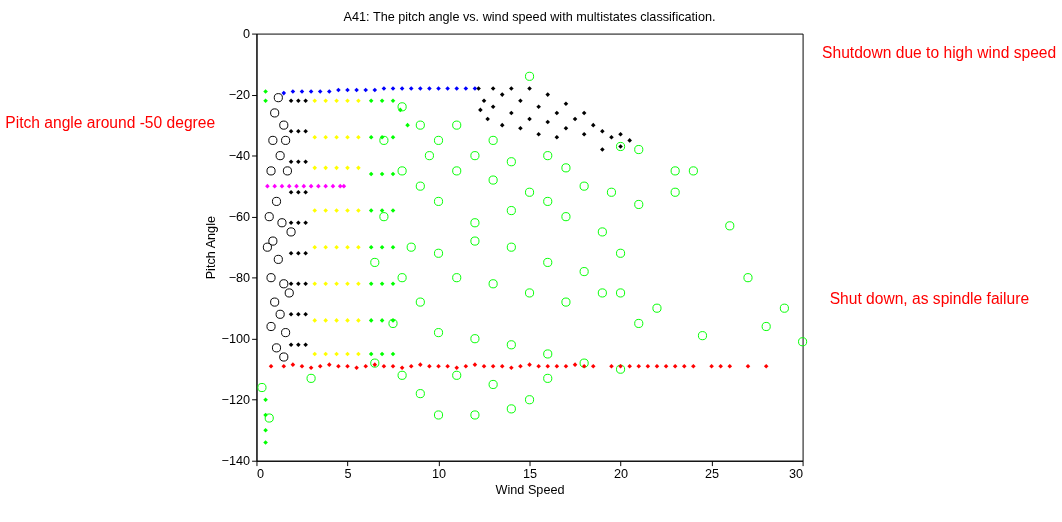 The image size is (1062, 522). Describe the element at coordinates (348, 473) in the screenshot. I see `x-tick-label: 5` at that location.